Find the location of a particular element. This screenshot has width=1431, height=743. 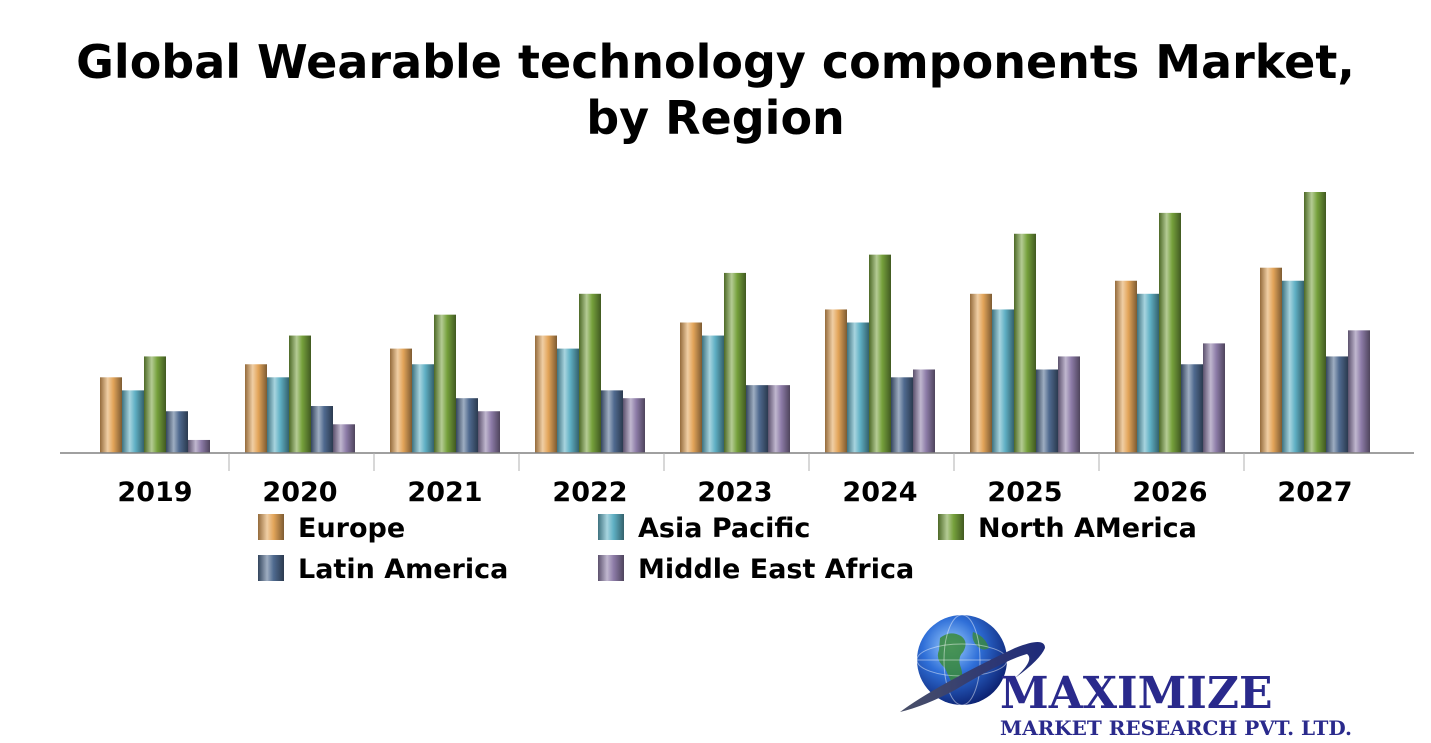

bar-latin-america-2027 is located at coordinates (1337, 404).